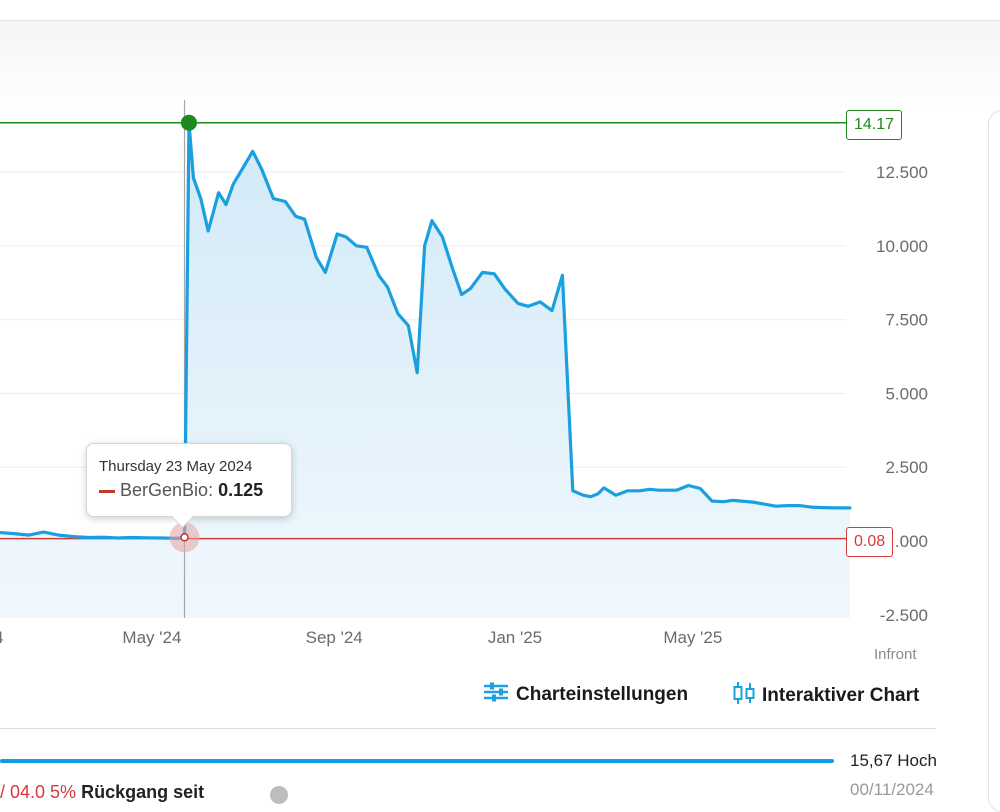 The image size is (1000, 812). I want to click on x-tick-label: May '24, so click(151, 637).